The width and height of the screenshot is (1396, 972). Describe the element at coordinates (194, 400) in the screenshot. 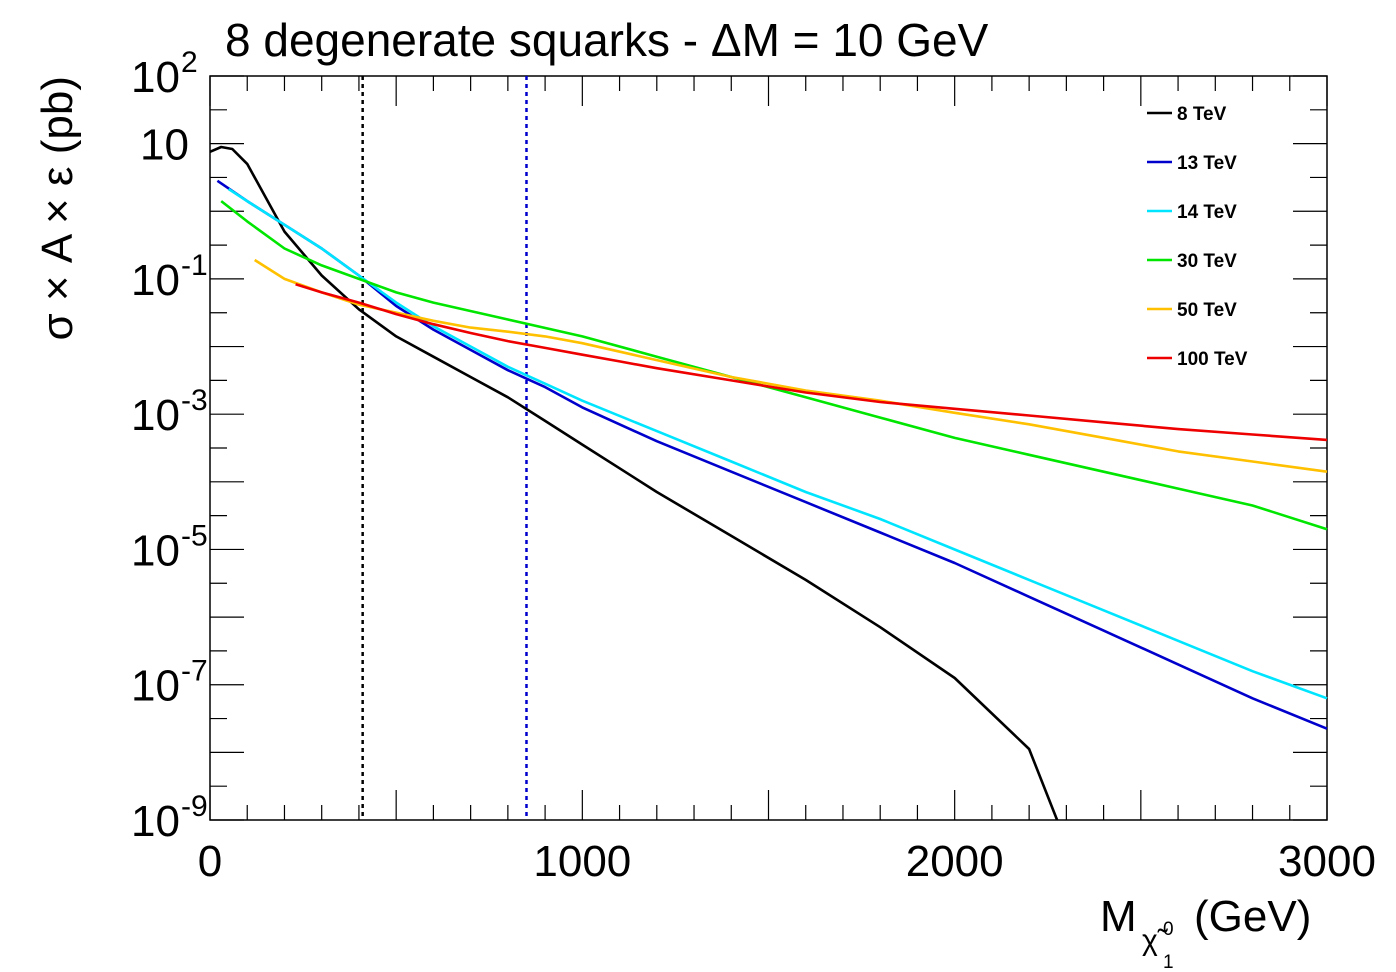

I see `y-tick-label-exponent: -3` at that location.